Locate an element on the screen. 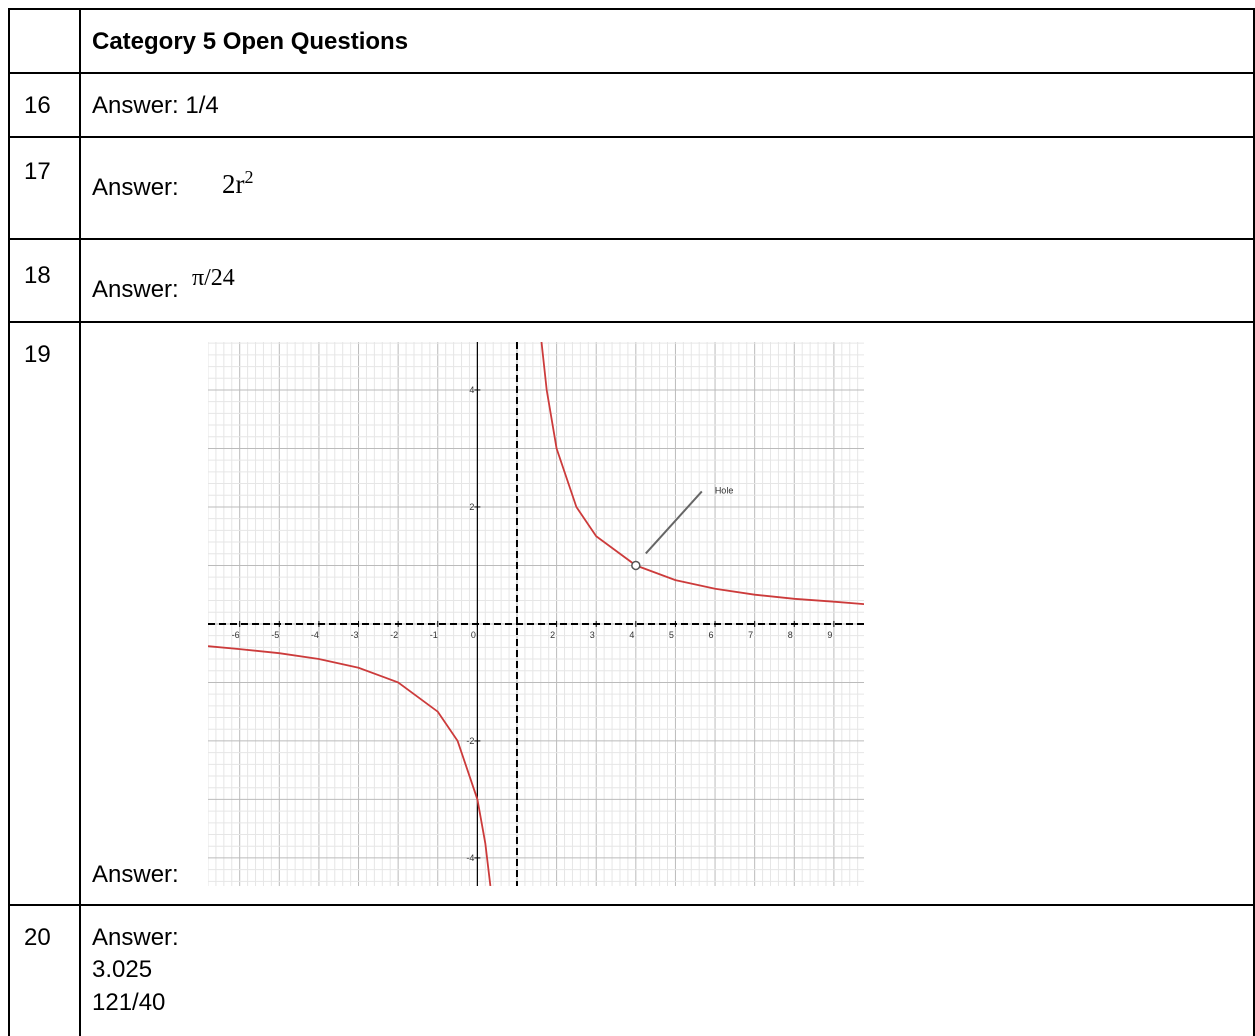 The image size is (1255, 1036). x-tick-label: -1 is located at coordinates (434, 635).